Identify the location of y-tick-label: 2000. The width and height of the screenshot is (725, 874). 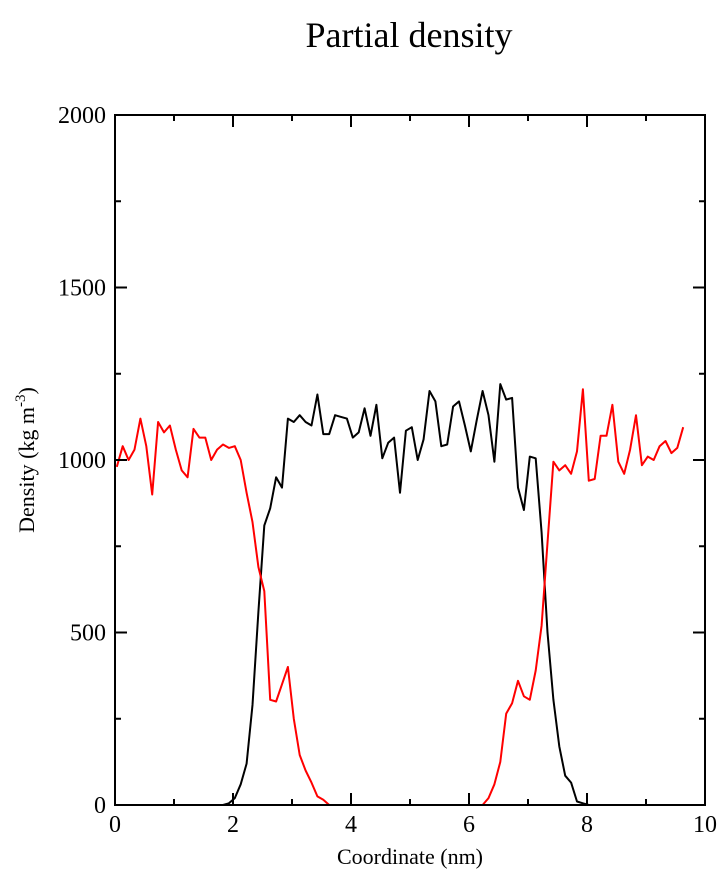
(82, 116).